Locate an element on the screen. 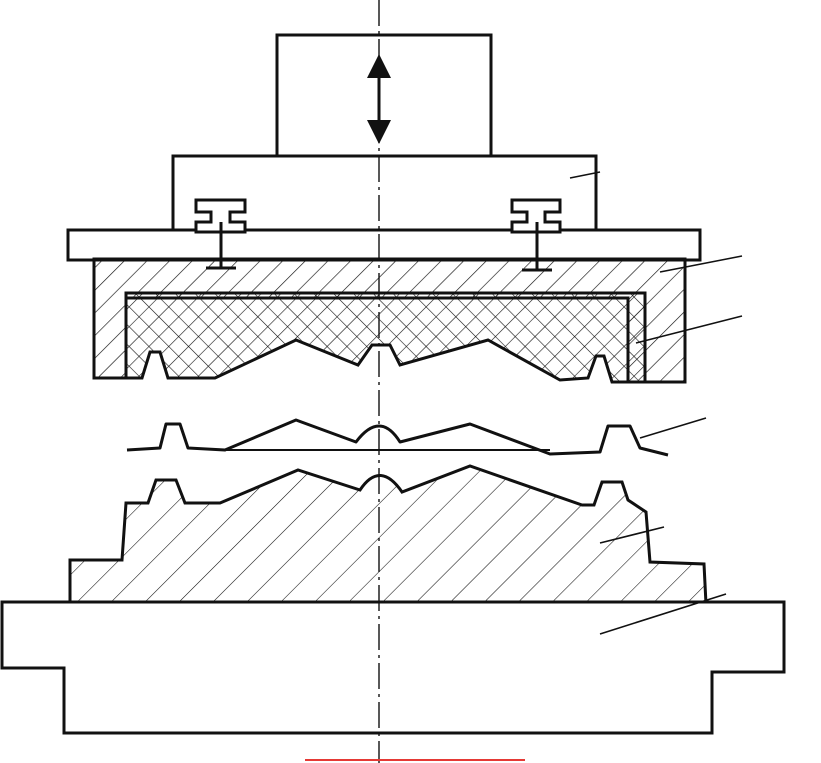 The height and width of the screenshot is (763, 821). press-ram is located at coordinates (384, 96).